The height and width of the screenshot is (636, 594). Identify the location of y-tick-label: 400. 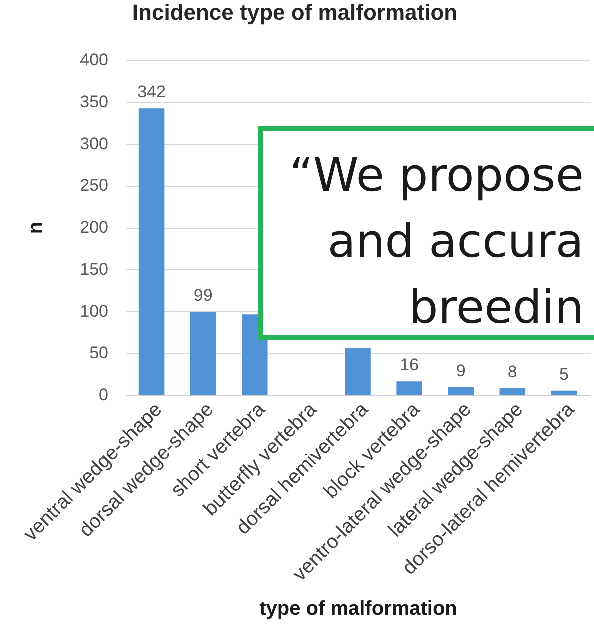
(94, 60).